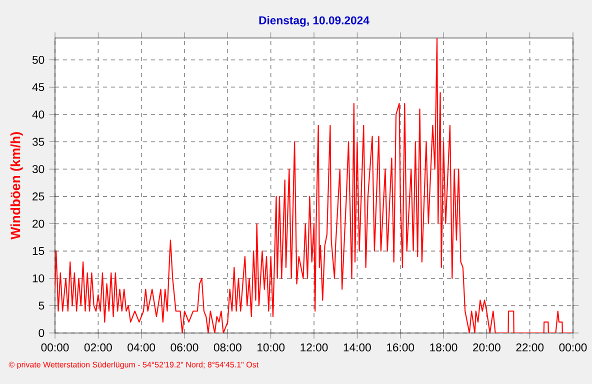 Image resolution: width=592 pixels, height=384 pixels. What do you see at coordinates (530, 347) in the screenshot?
I see `x-tick-label: 22:00` at bounding box center [530, 347].